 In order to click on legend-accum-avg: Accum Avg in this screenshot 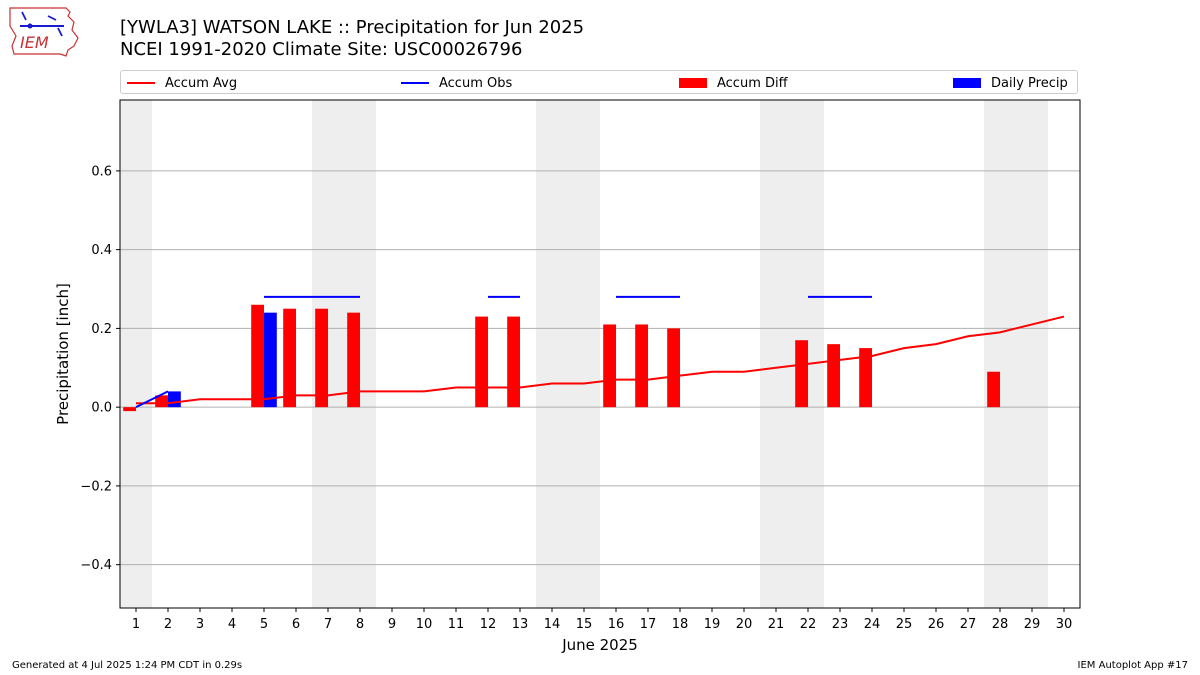, I will do `click(182, 83)`.